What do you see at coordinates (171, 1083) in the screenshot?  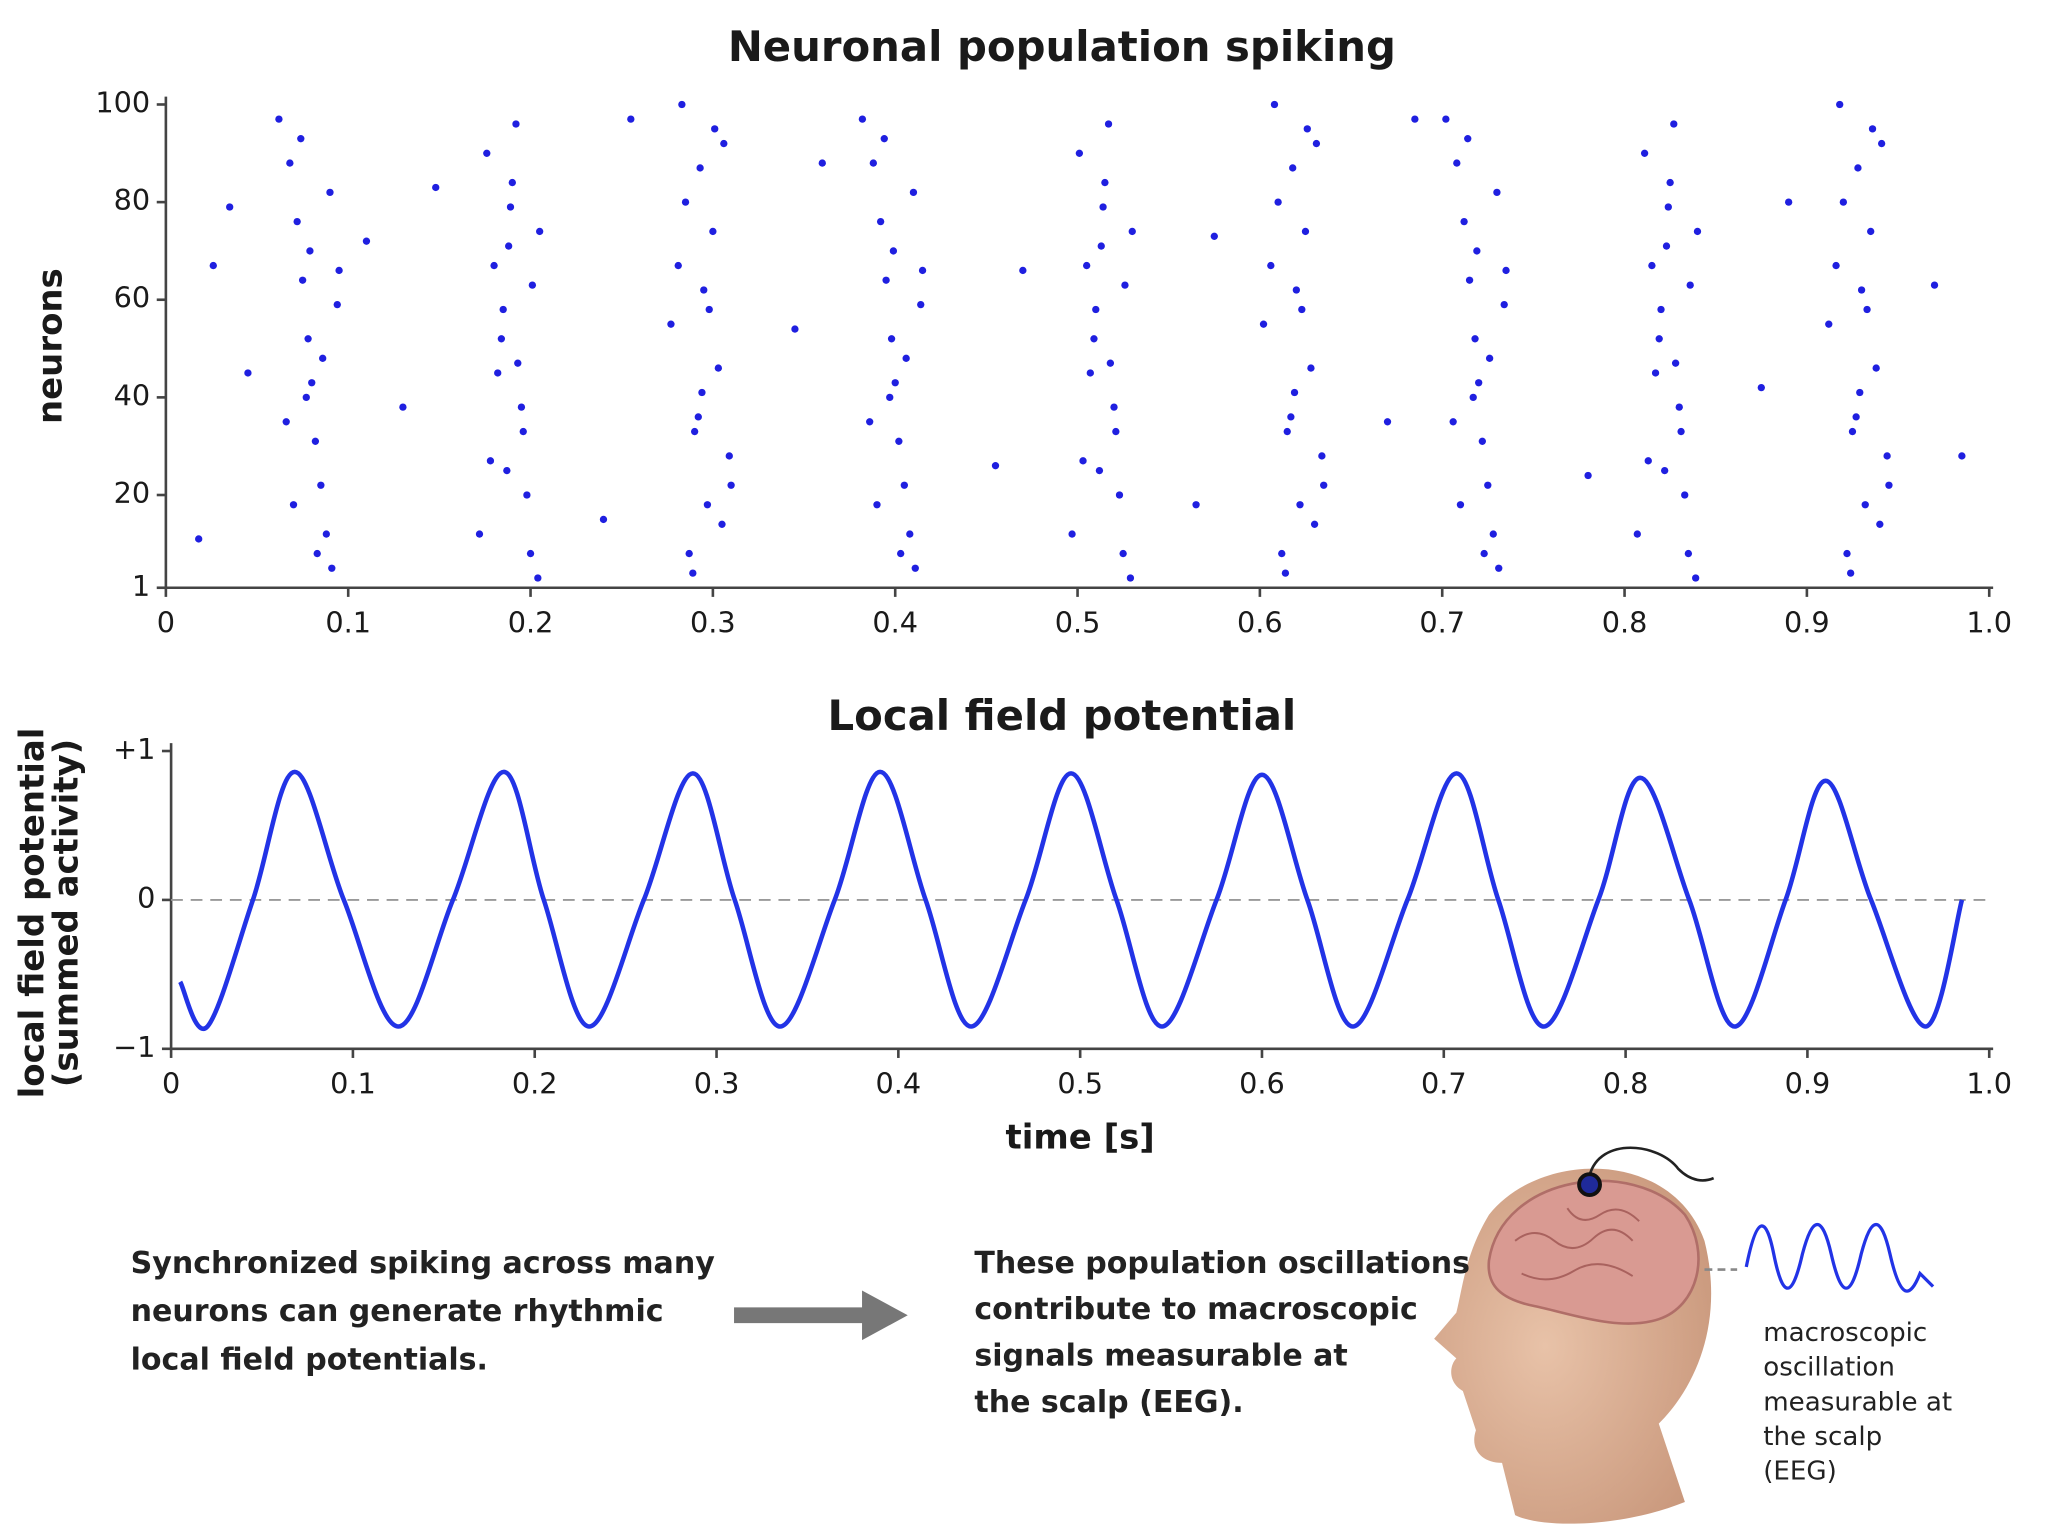 I see `x-tick-label: 0` at bounding box center [171, 1083].